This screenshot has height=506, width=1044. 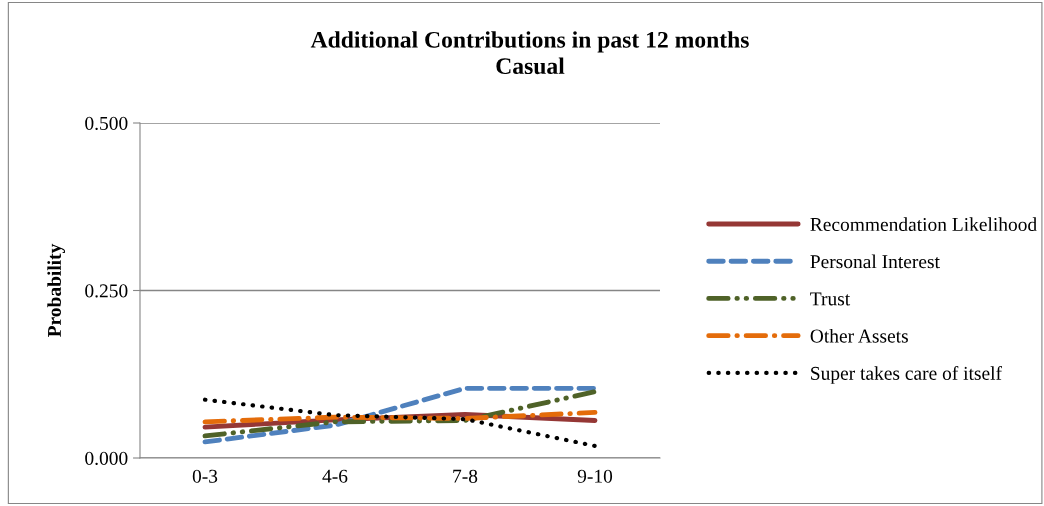 I want to click on legend-label: Trust, so click(x=830, y=299).